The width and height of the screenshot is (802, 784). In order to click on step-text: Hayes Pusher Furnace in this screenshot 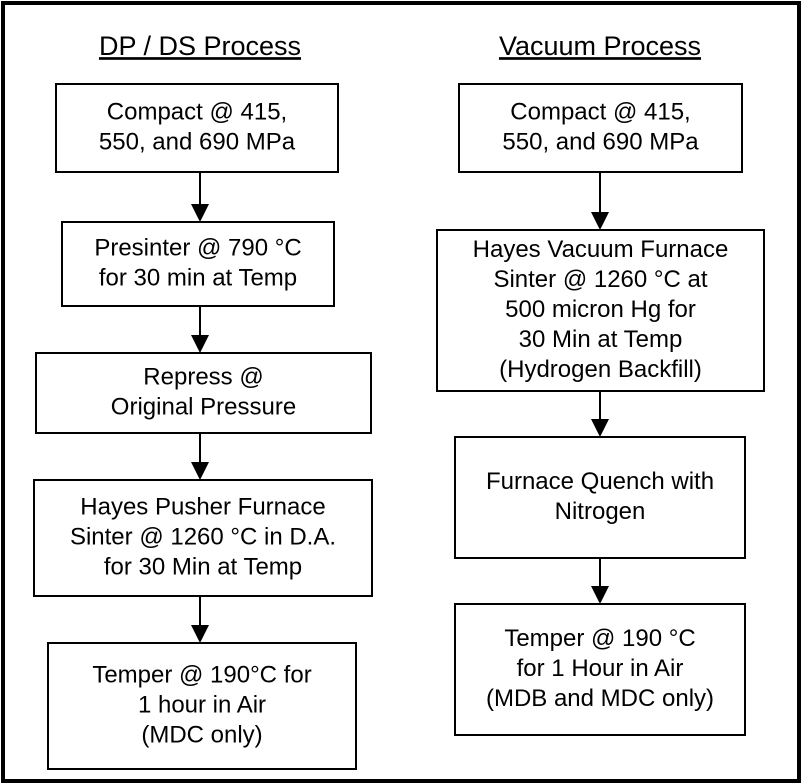, I will do `click(202, 506)`.